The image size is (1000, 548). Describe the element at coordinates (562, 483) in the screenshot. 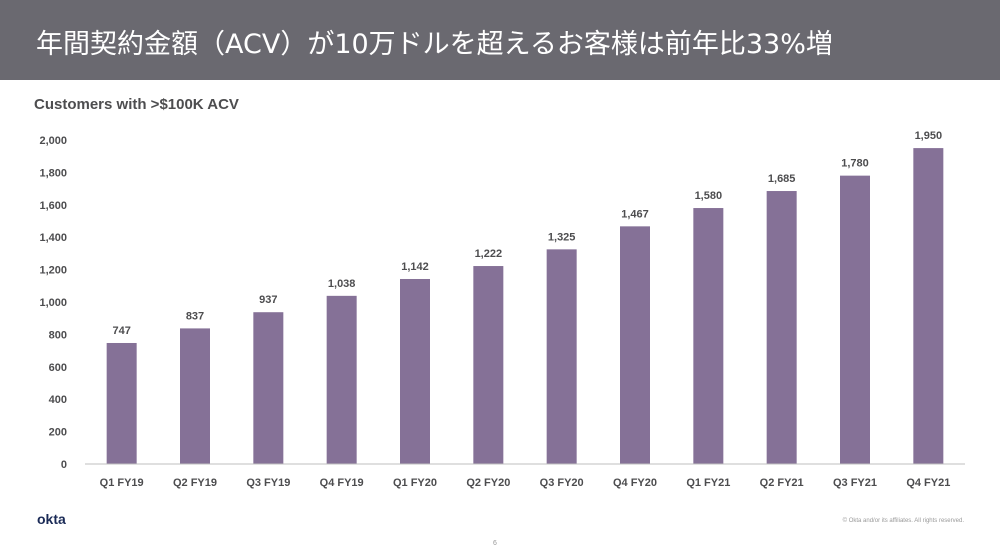

I see `x-tick-label: Q3 FY20` at that location.